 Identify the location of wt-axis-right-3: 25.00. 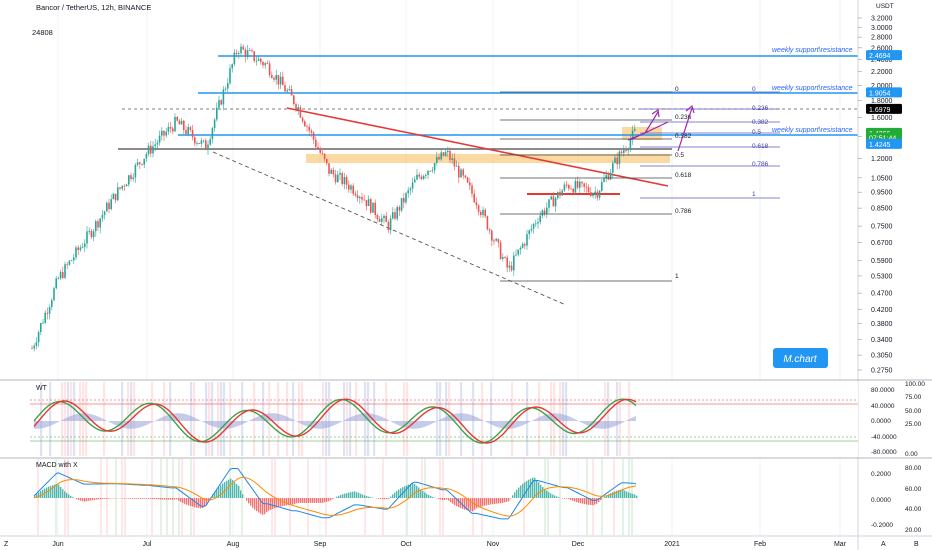
(913, 424).